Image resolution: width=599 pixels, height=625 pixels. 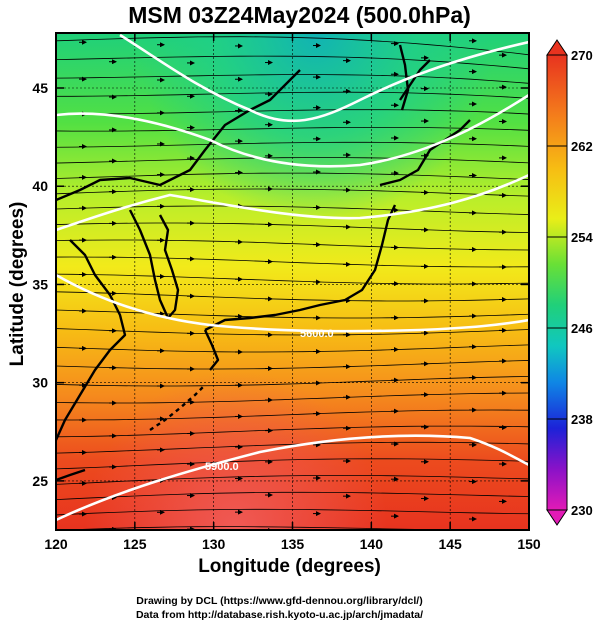 I want to click on map-title: MSM 03Z24May2024 (500.0hPa), so click(x=299, y=15).